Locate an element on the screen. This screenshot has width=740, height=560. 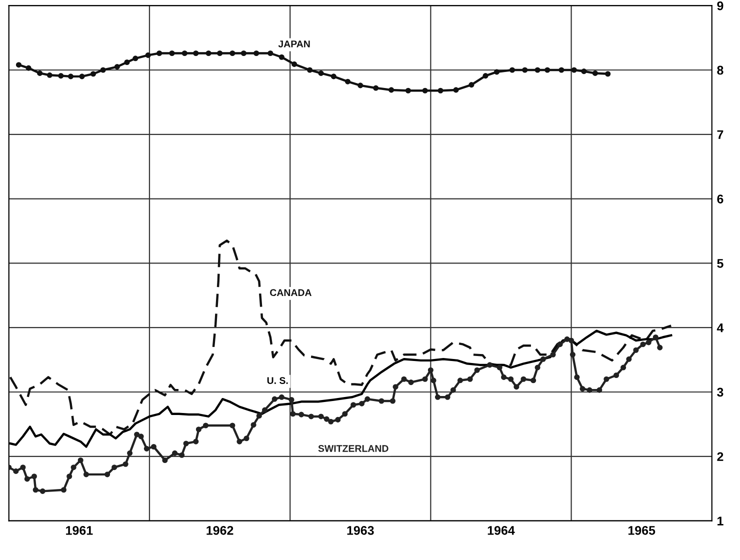
x-tick-label: 1964 is located at coordinates (501, 530).